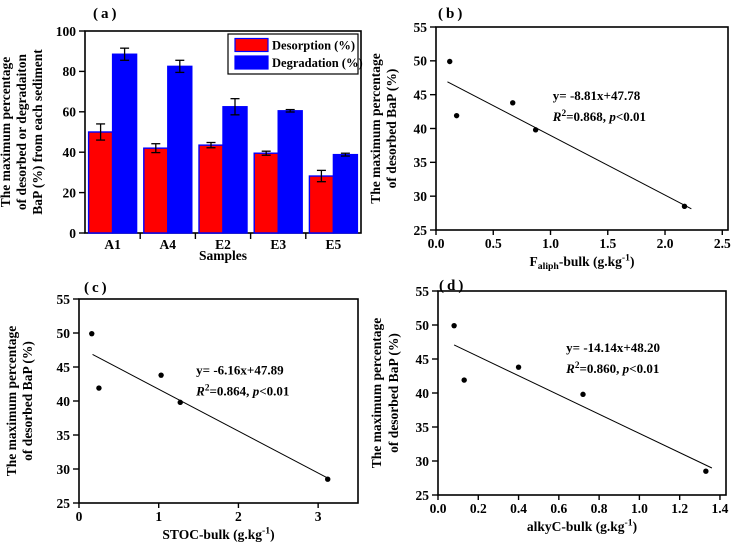  I want to click on x-tick-label: 0.5, so click(493, 243).